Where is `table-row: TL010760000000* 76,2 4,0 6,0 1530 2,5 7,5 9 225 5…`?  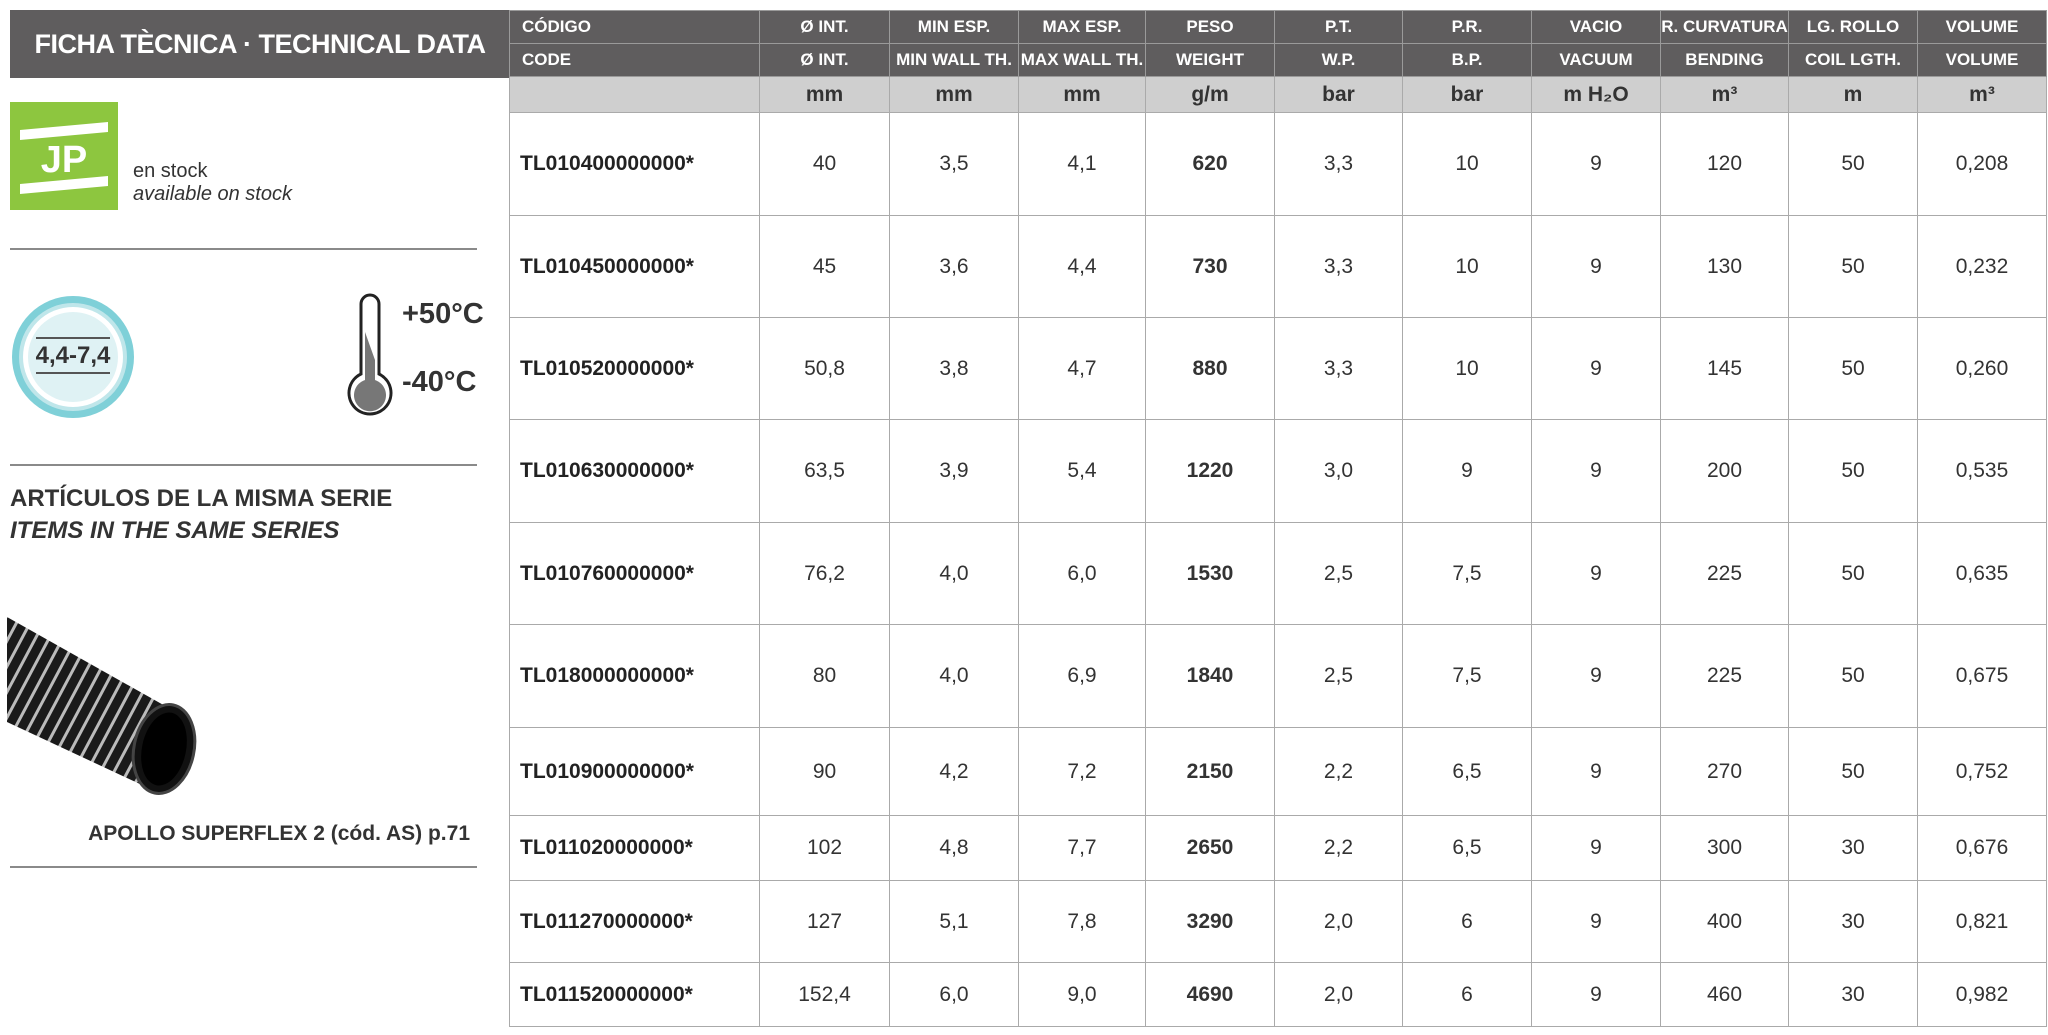 table-row: TL010760000000* 76,2 4,0 6,0 1530 2,5 7,5 9 225 5… is located at coordinates (1278, 573).